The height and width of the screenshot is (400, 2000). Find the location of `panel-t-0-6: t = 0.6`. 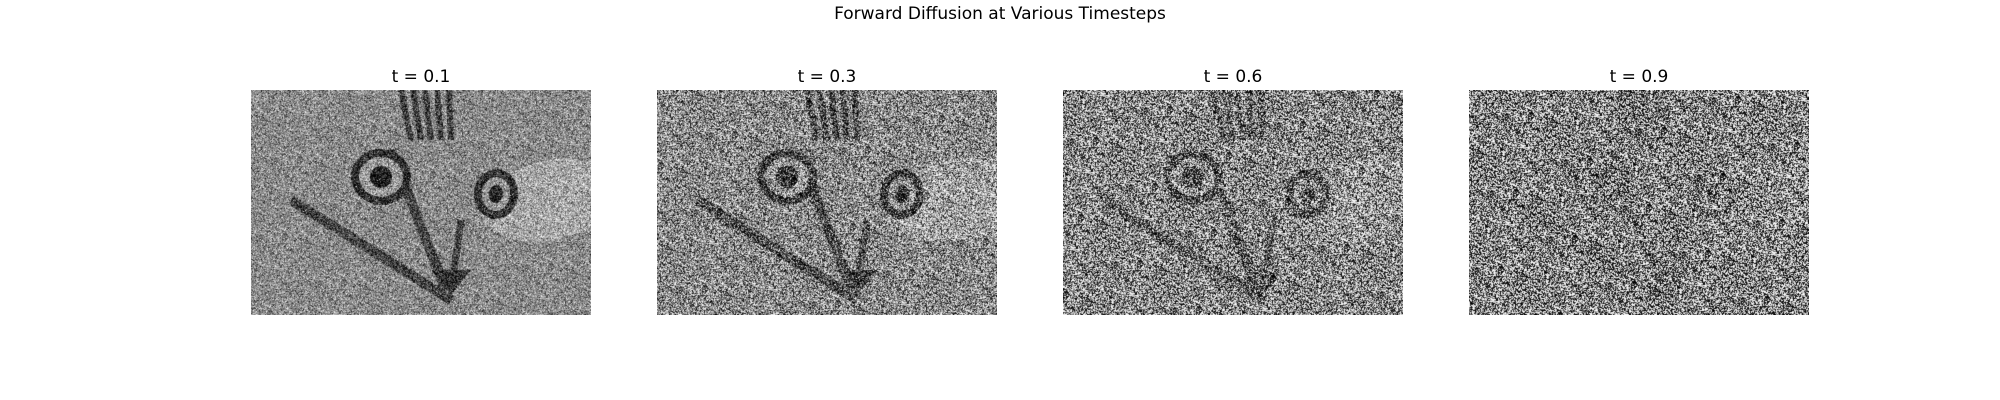

panel-t-0-6: t = 0.6 is located at coordinates (1233, 190).